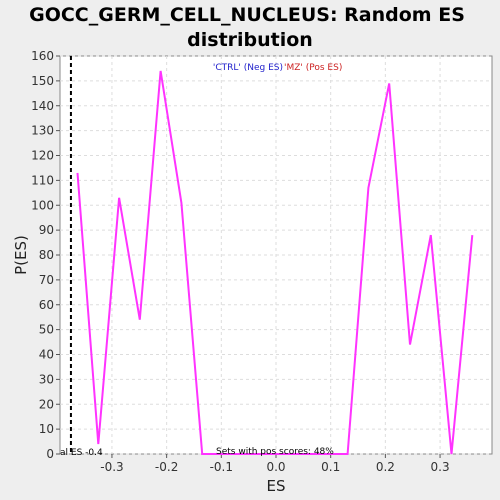  What do you see at coordinates (111, 467) in the screenshot?
I see `x-tick-label: -0.3` at bounding box center [111, 467].